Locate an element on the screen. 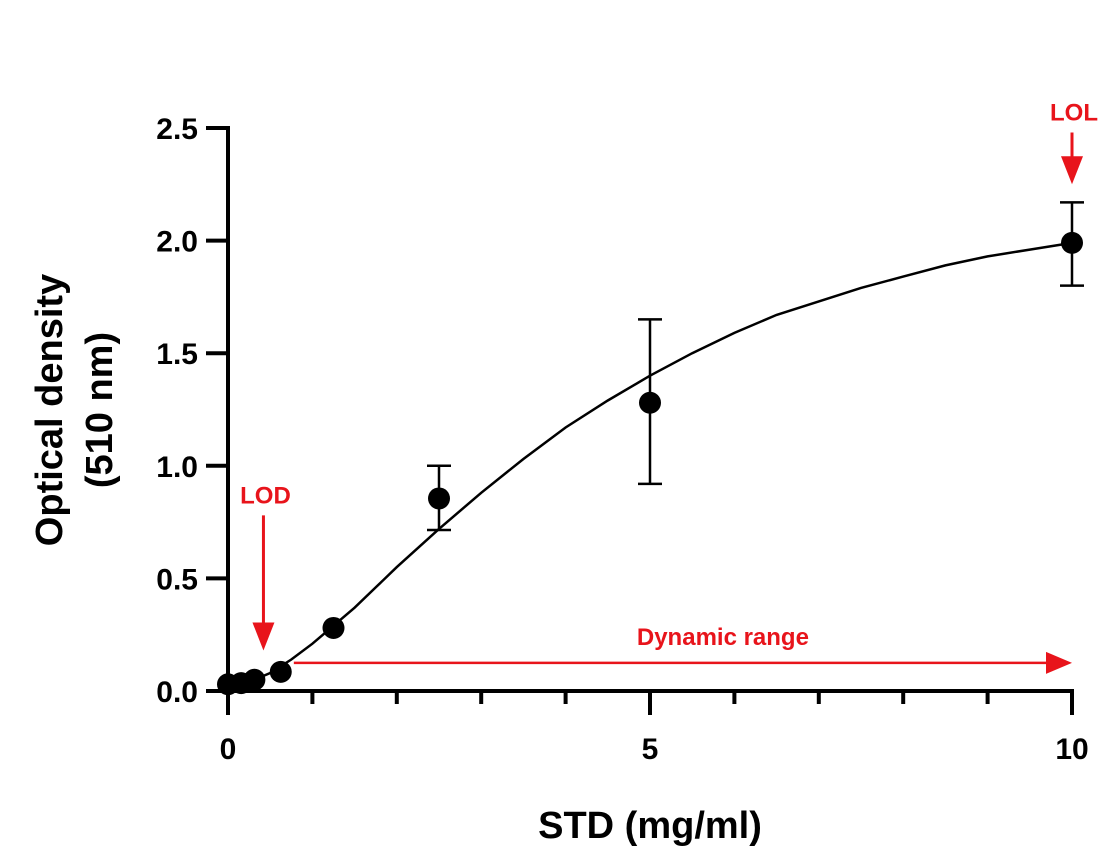 Image resolution: width=1112 pixels, height=862 pixels. y-tick-label: 0.5 is located at coordinates (177, 579).